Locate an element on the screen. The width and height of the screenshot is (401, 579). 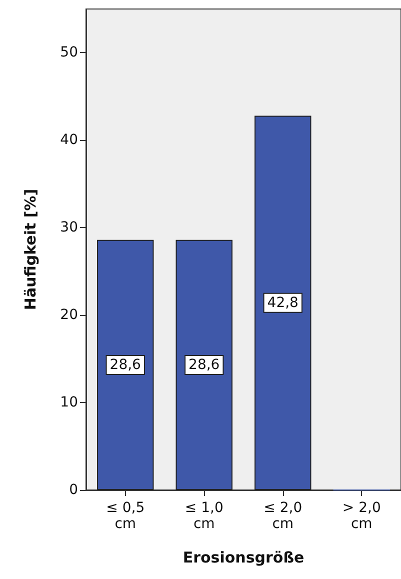
y-tick-label: 20 is located at coordinates (69, 315).